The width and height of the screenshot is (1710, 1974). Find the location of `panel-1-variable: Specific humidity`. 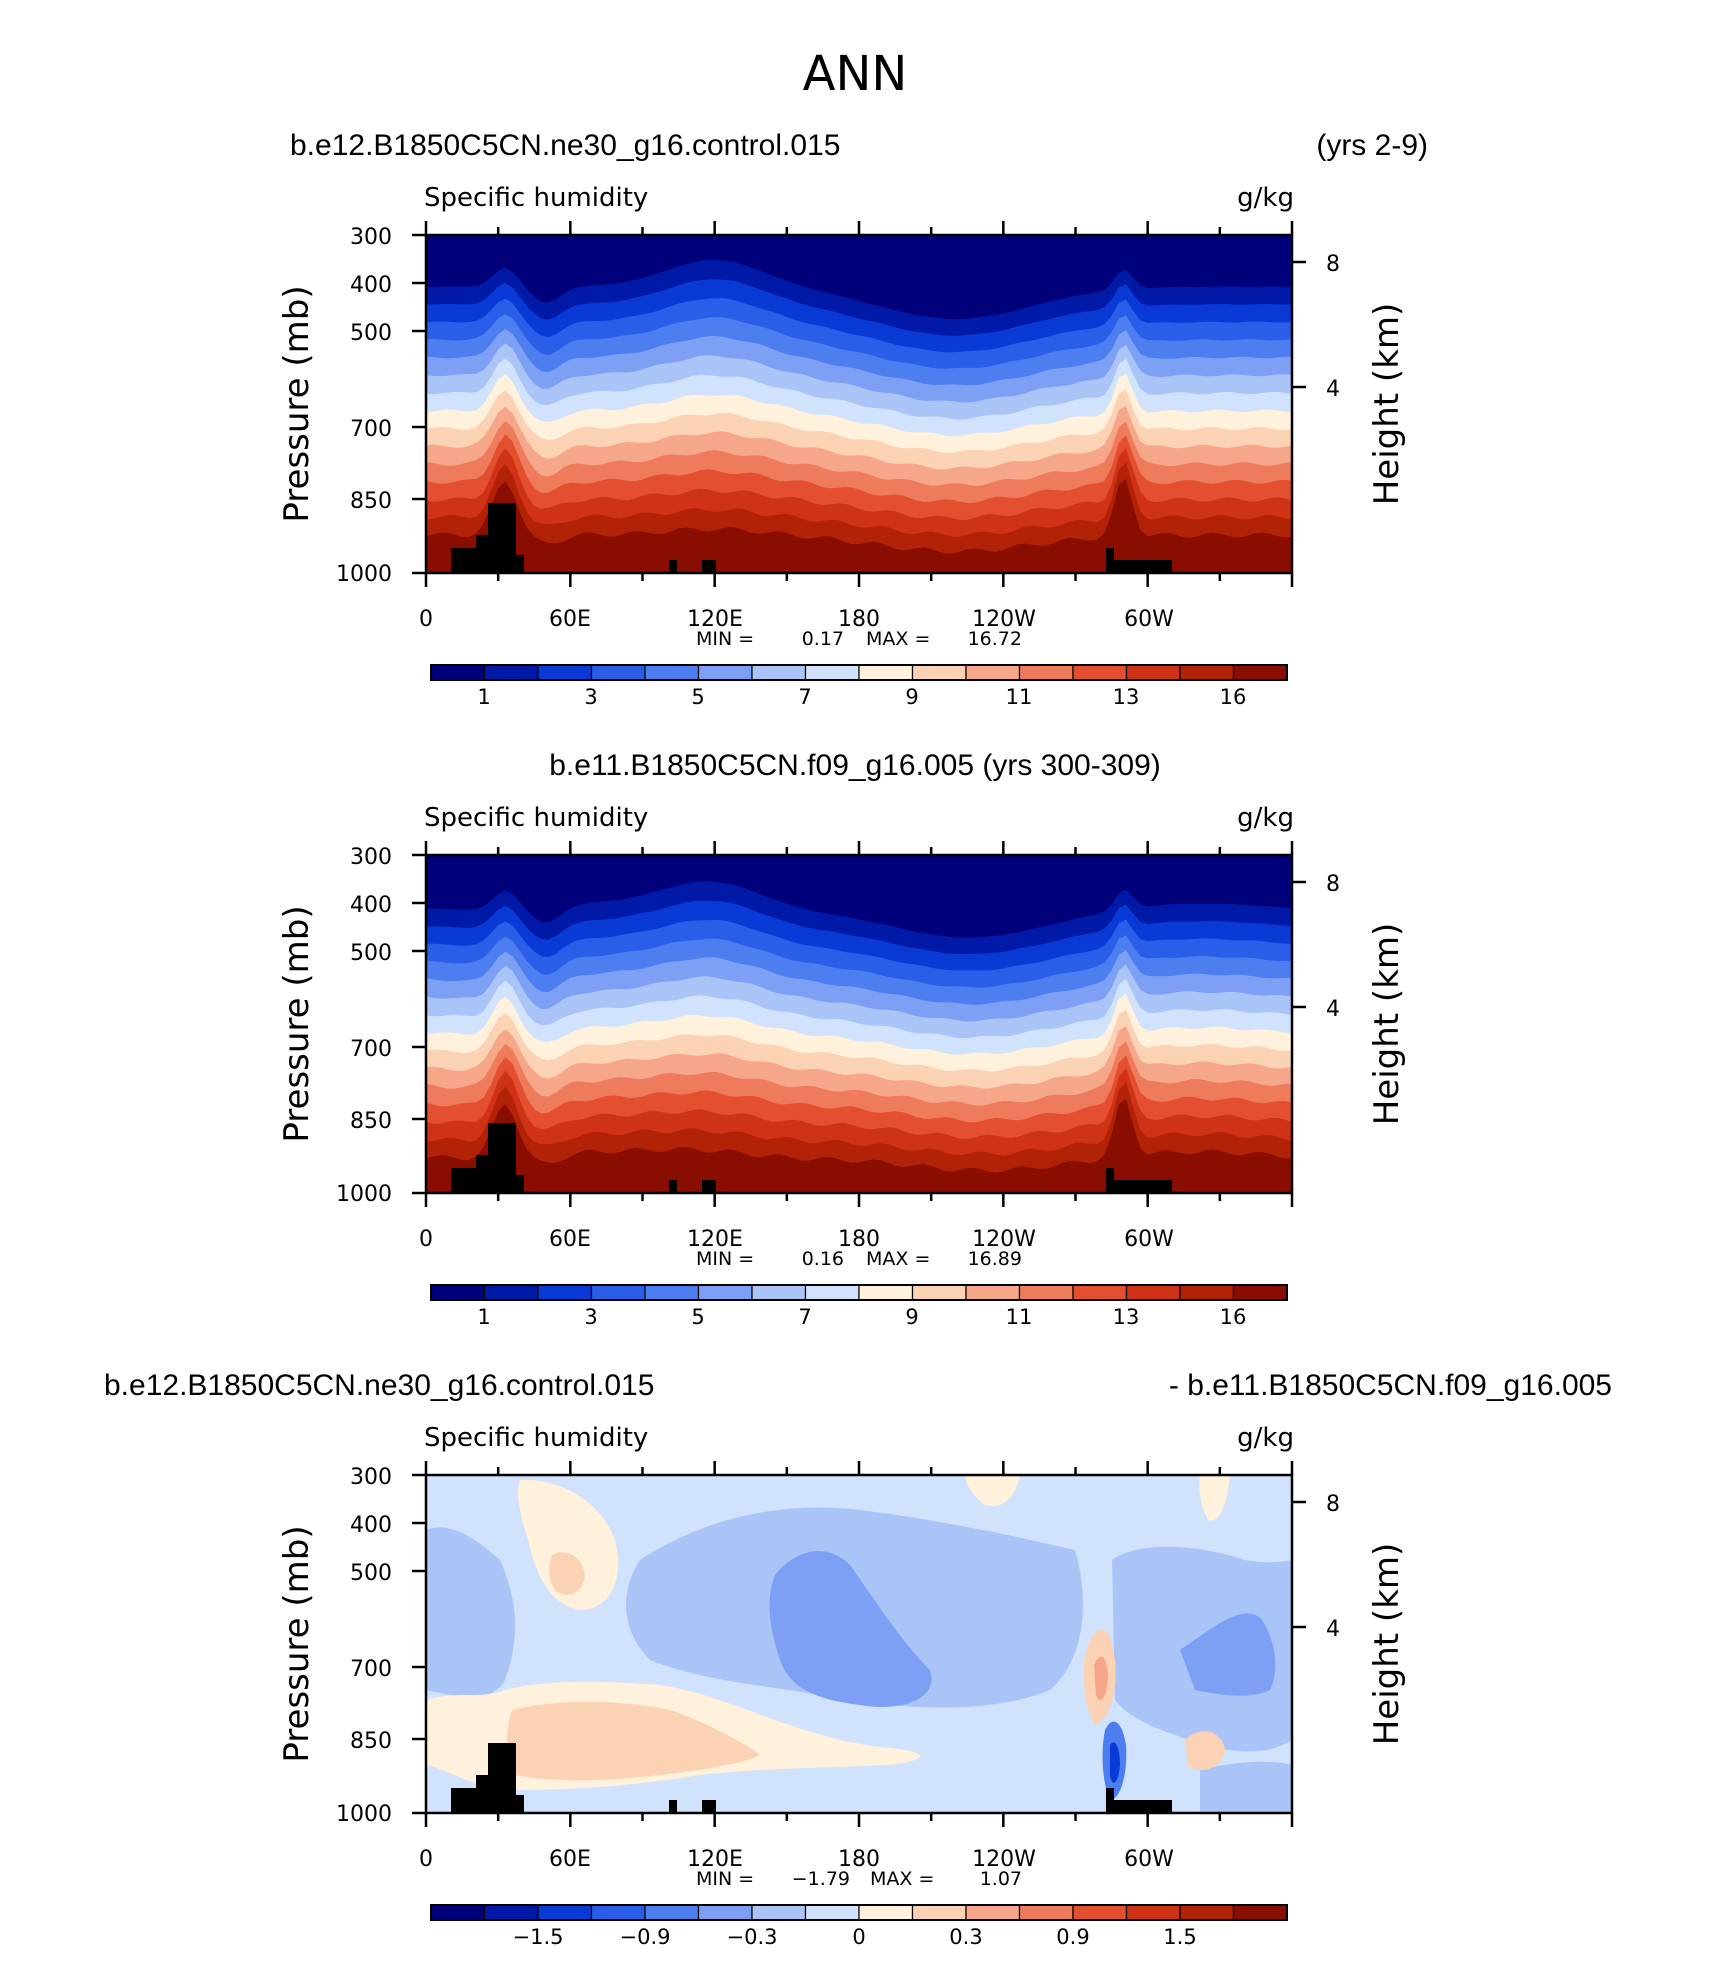

panel-1-variable: Specific humidity is located at coordinates (536, 198).